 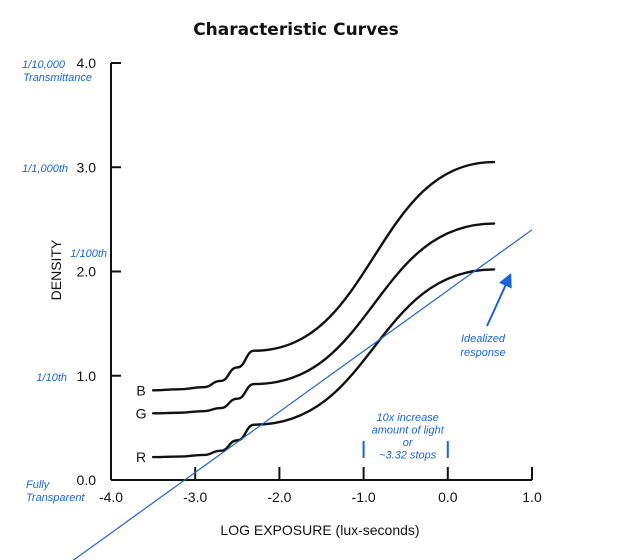 What do you see at coordinates (87, 376) in the screenshot?
I see `y-tick-label: 1.0` at bounding box center [87, 376].